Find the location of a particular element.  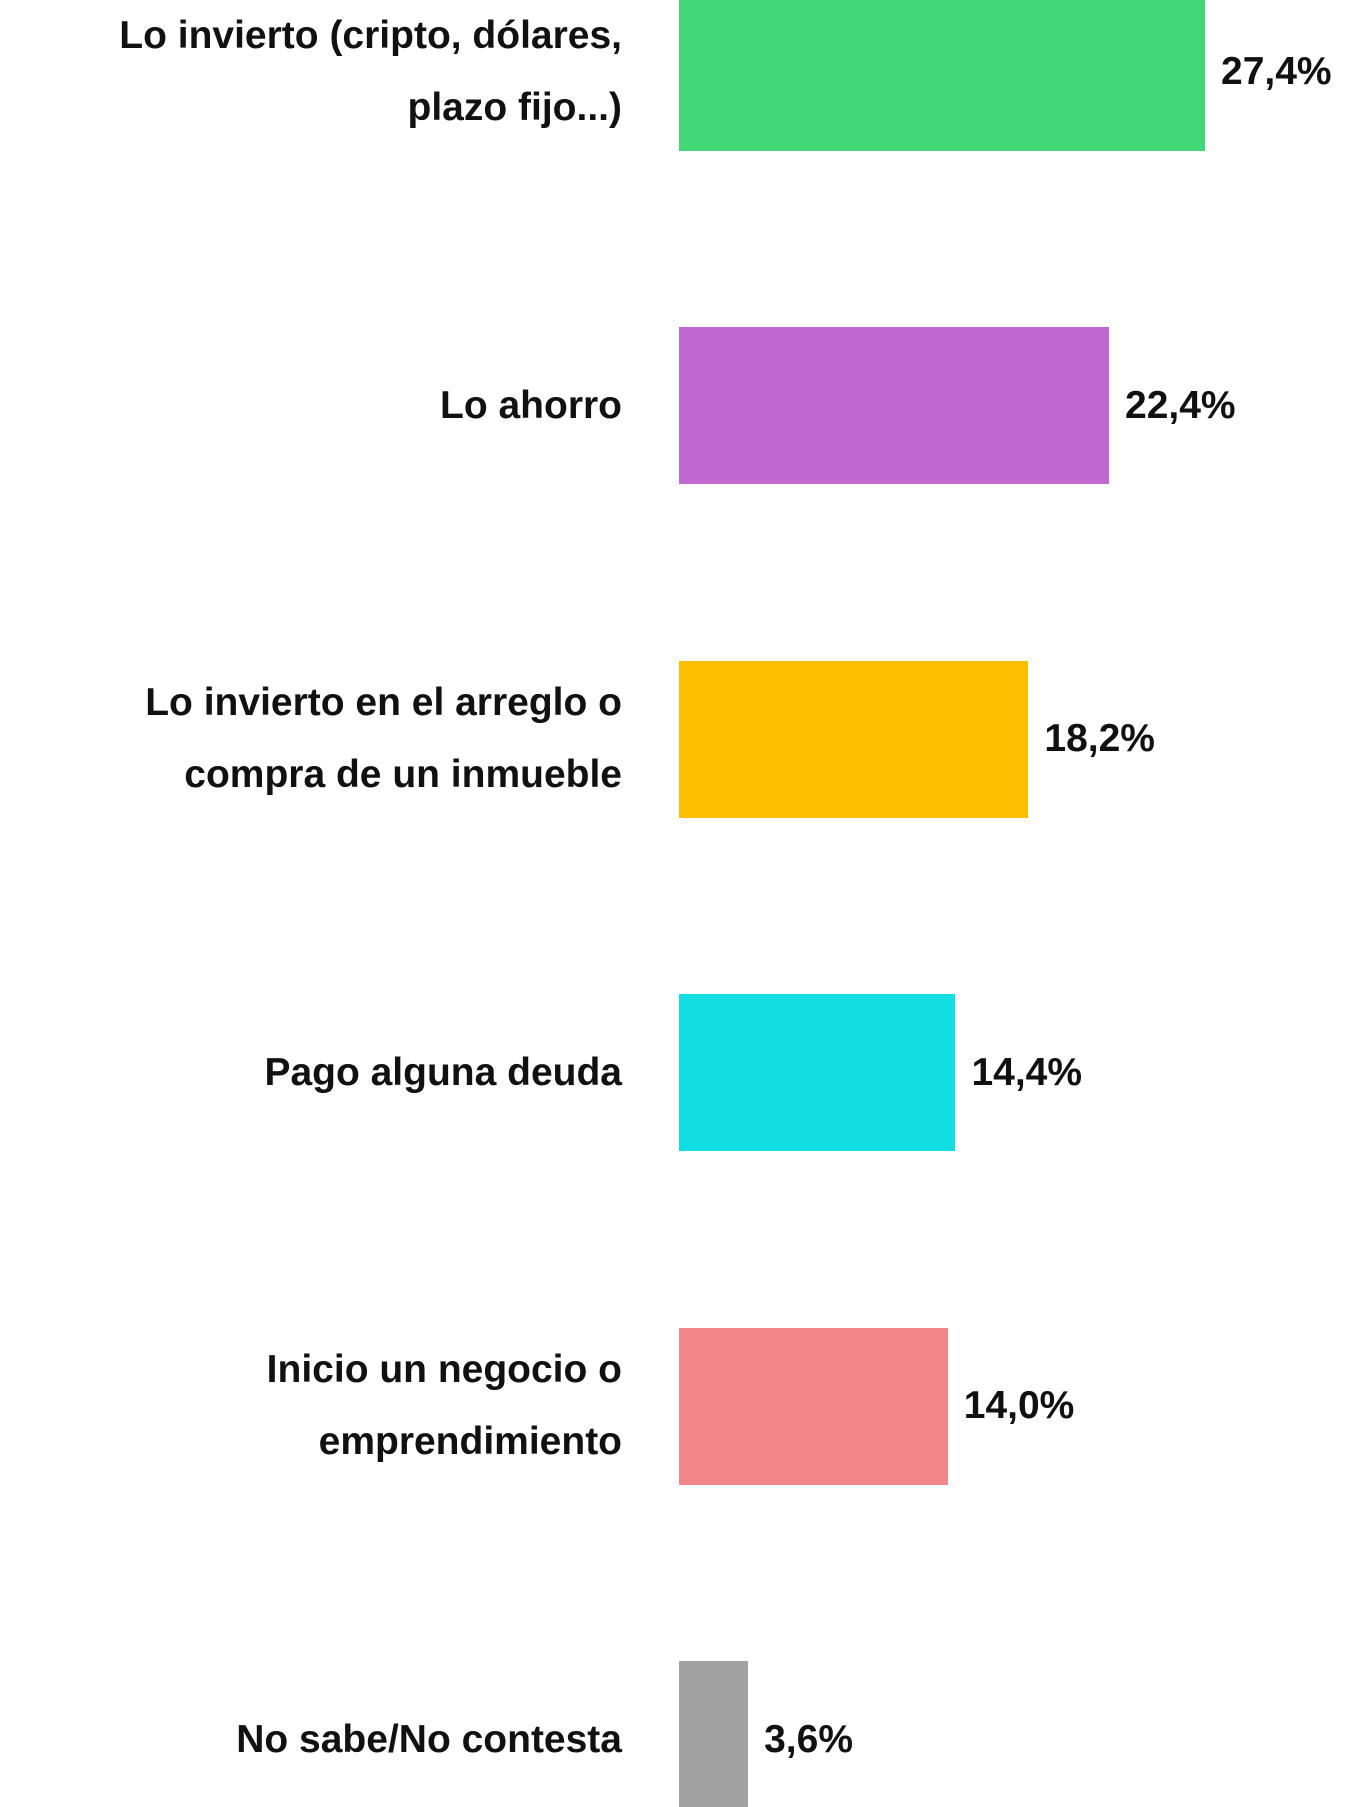

category-label: Inicio un negocio o emprendimiento is located at coordinates (444, 1405).